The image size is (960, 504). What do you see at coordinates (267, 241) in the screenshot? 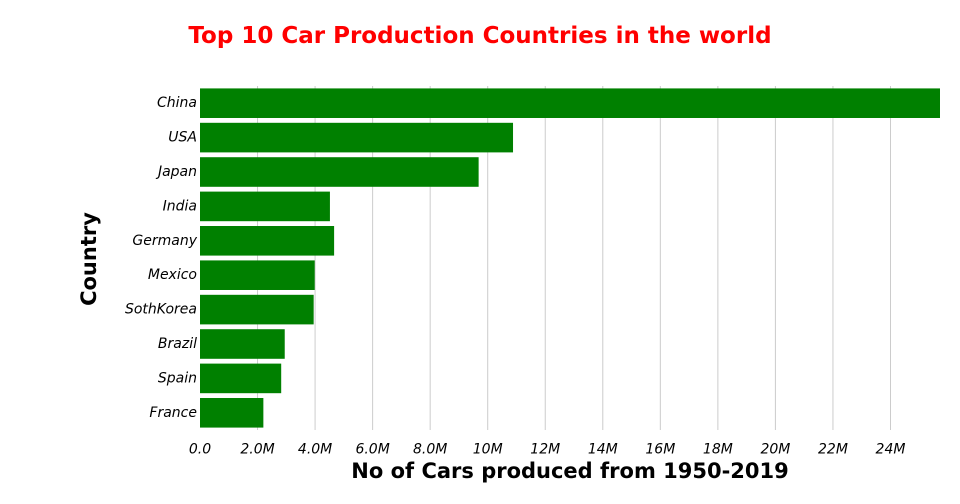
I see `bar-germany` at bounding box center [267, 241].